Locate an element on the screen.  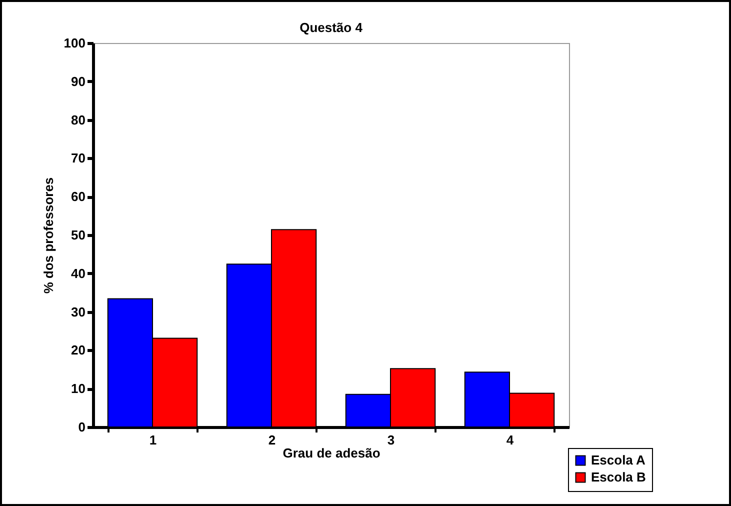
y-tick-label: 20 is located at coordinates (78, 350).